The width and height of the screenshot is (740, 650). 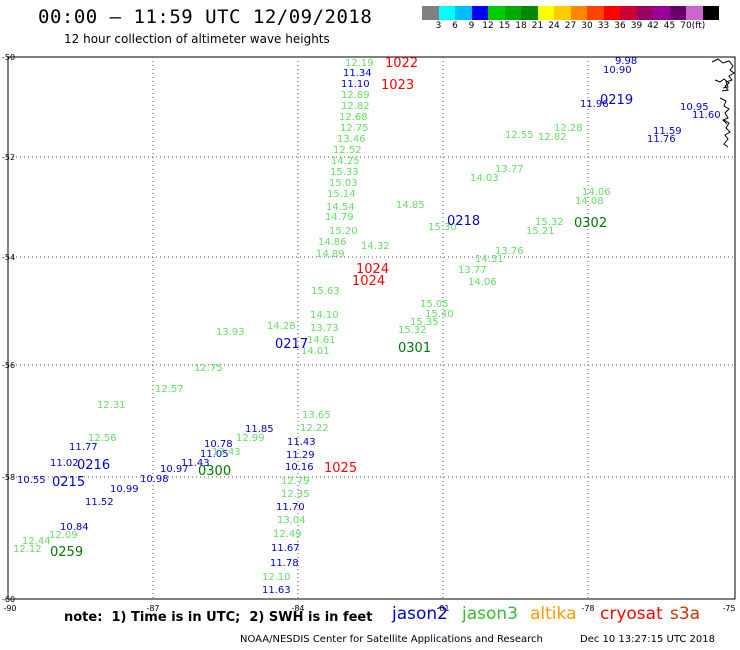 I want to click on track-value-label: 12.44, so click(x=36, y=541).